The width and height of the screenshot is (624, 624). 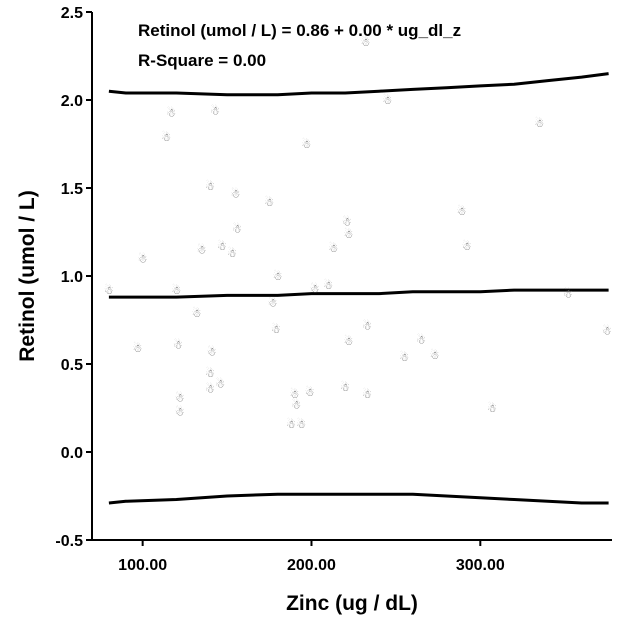 What do you see at coordinates (27, 275) in the screenshot?
I see `y-axis-title: Retinol (umol / L)` at bounding box center [27, 275].